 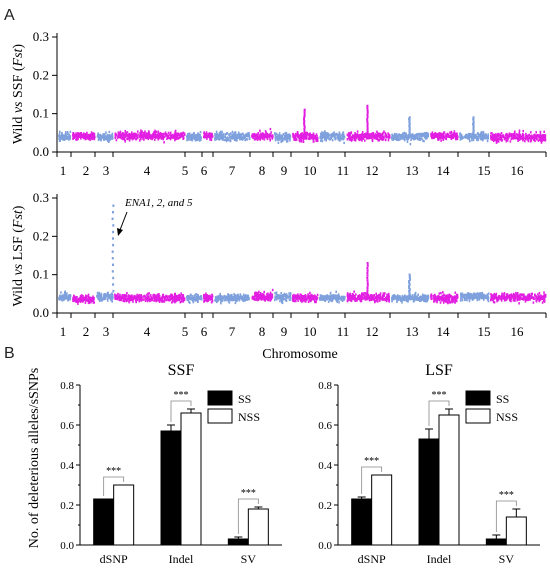 I want to click on chromosome-label: 2, so click(x=86, y=170).